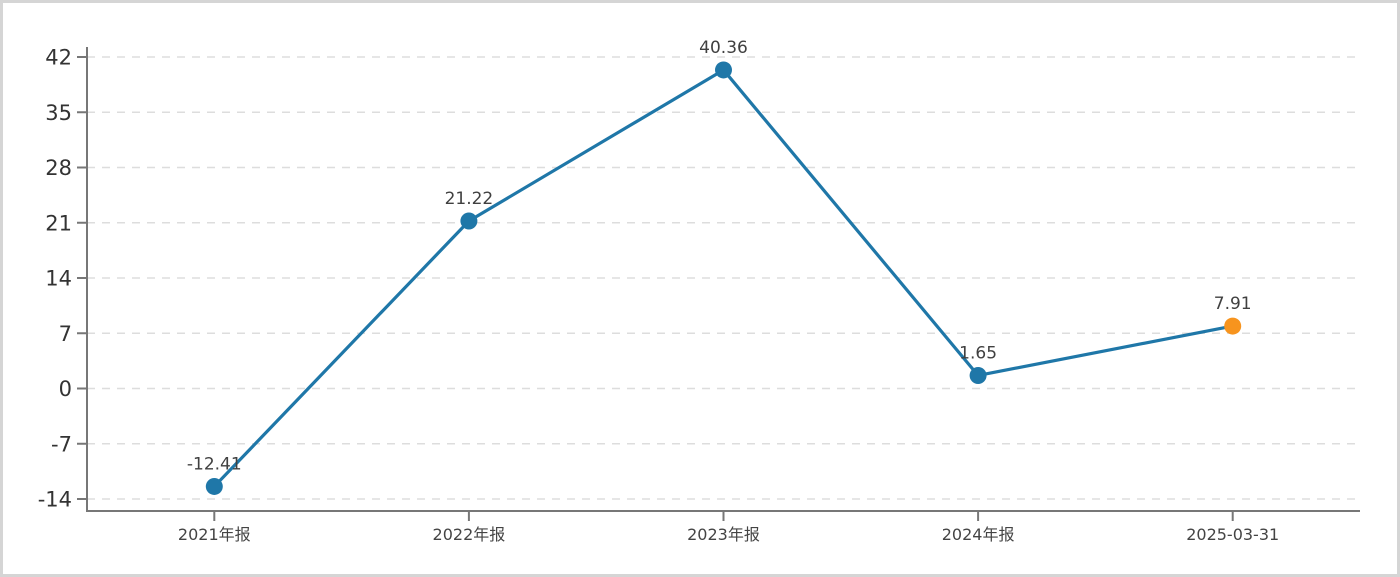 The image size is (1400, 577). I want to click on data-label-3: 1.65, so click(978, 353).